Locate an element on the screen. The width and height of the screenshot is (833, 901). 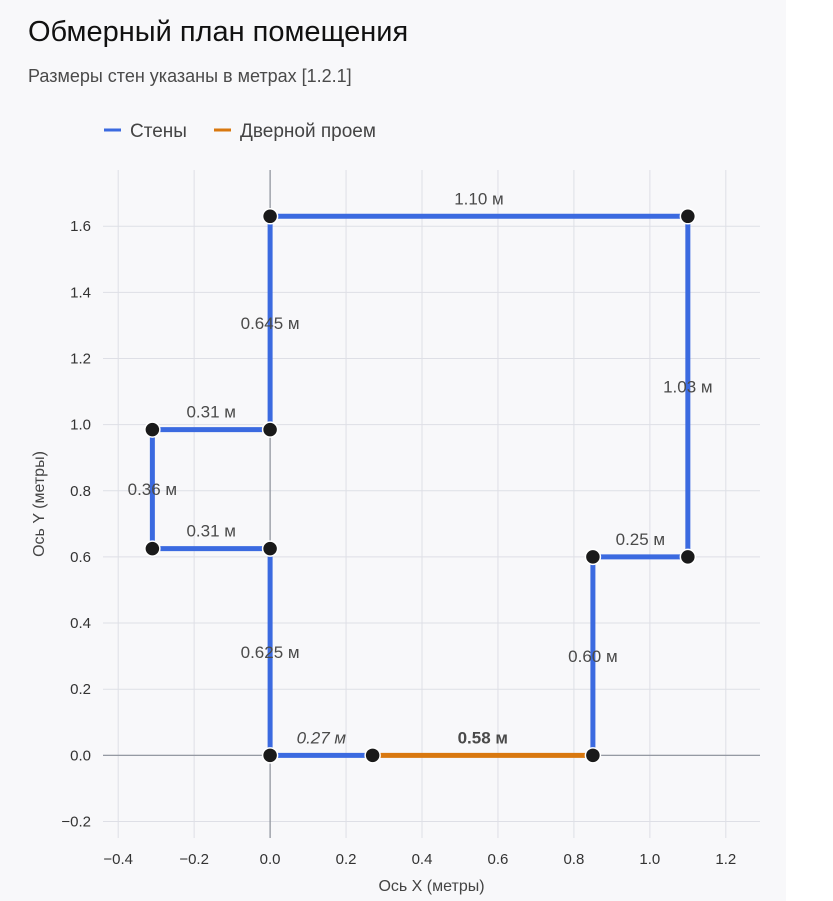
y-axis-ticks: −0.2 0.0 0.2 0.4 0.6 0.8 1.0 1.2 1.4 1.6 is located at coordinates (76, 524).